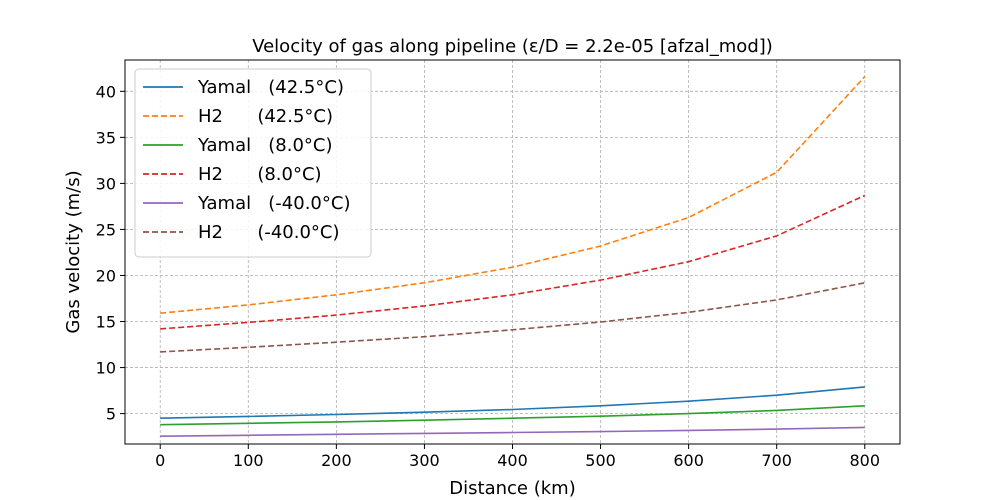 This screenshot has height=500, width=1000. What do you see at coordinates (269, 232) in the screenshot?
I see `legend-label: H2 (-40.0°C)` at bounding box center [269, 232].